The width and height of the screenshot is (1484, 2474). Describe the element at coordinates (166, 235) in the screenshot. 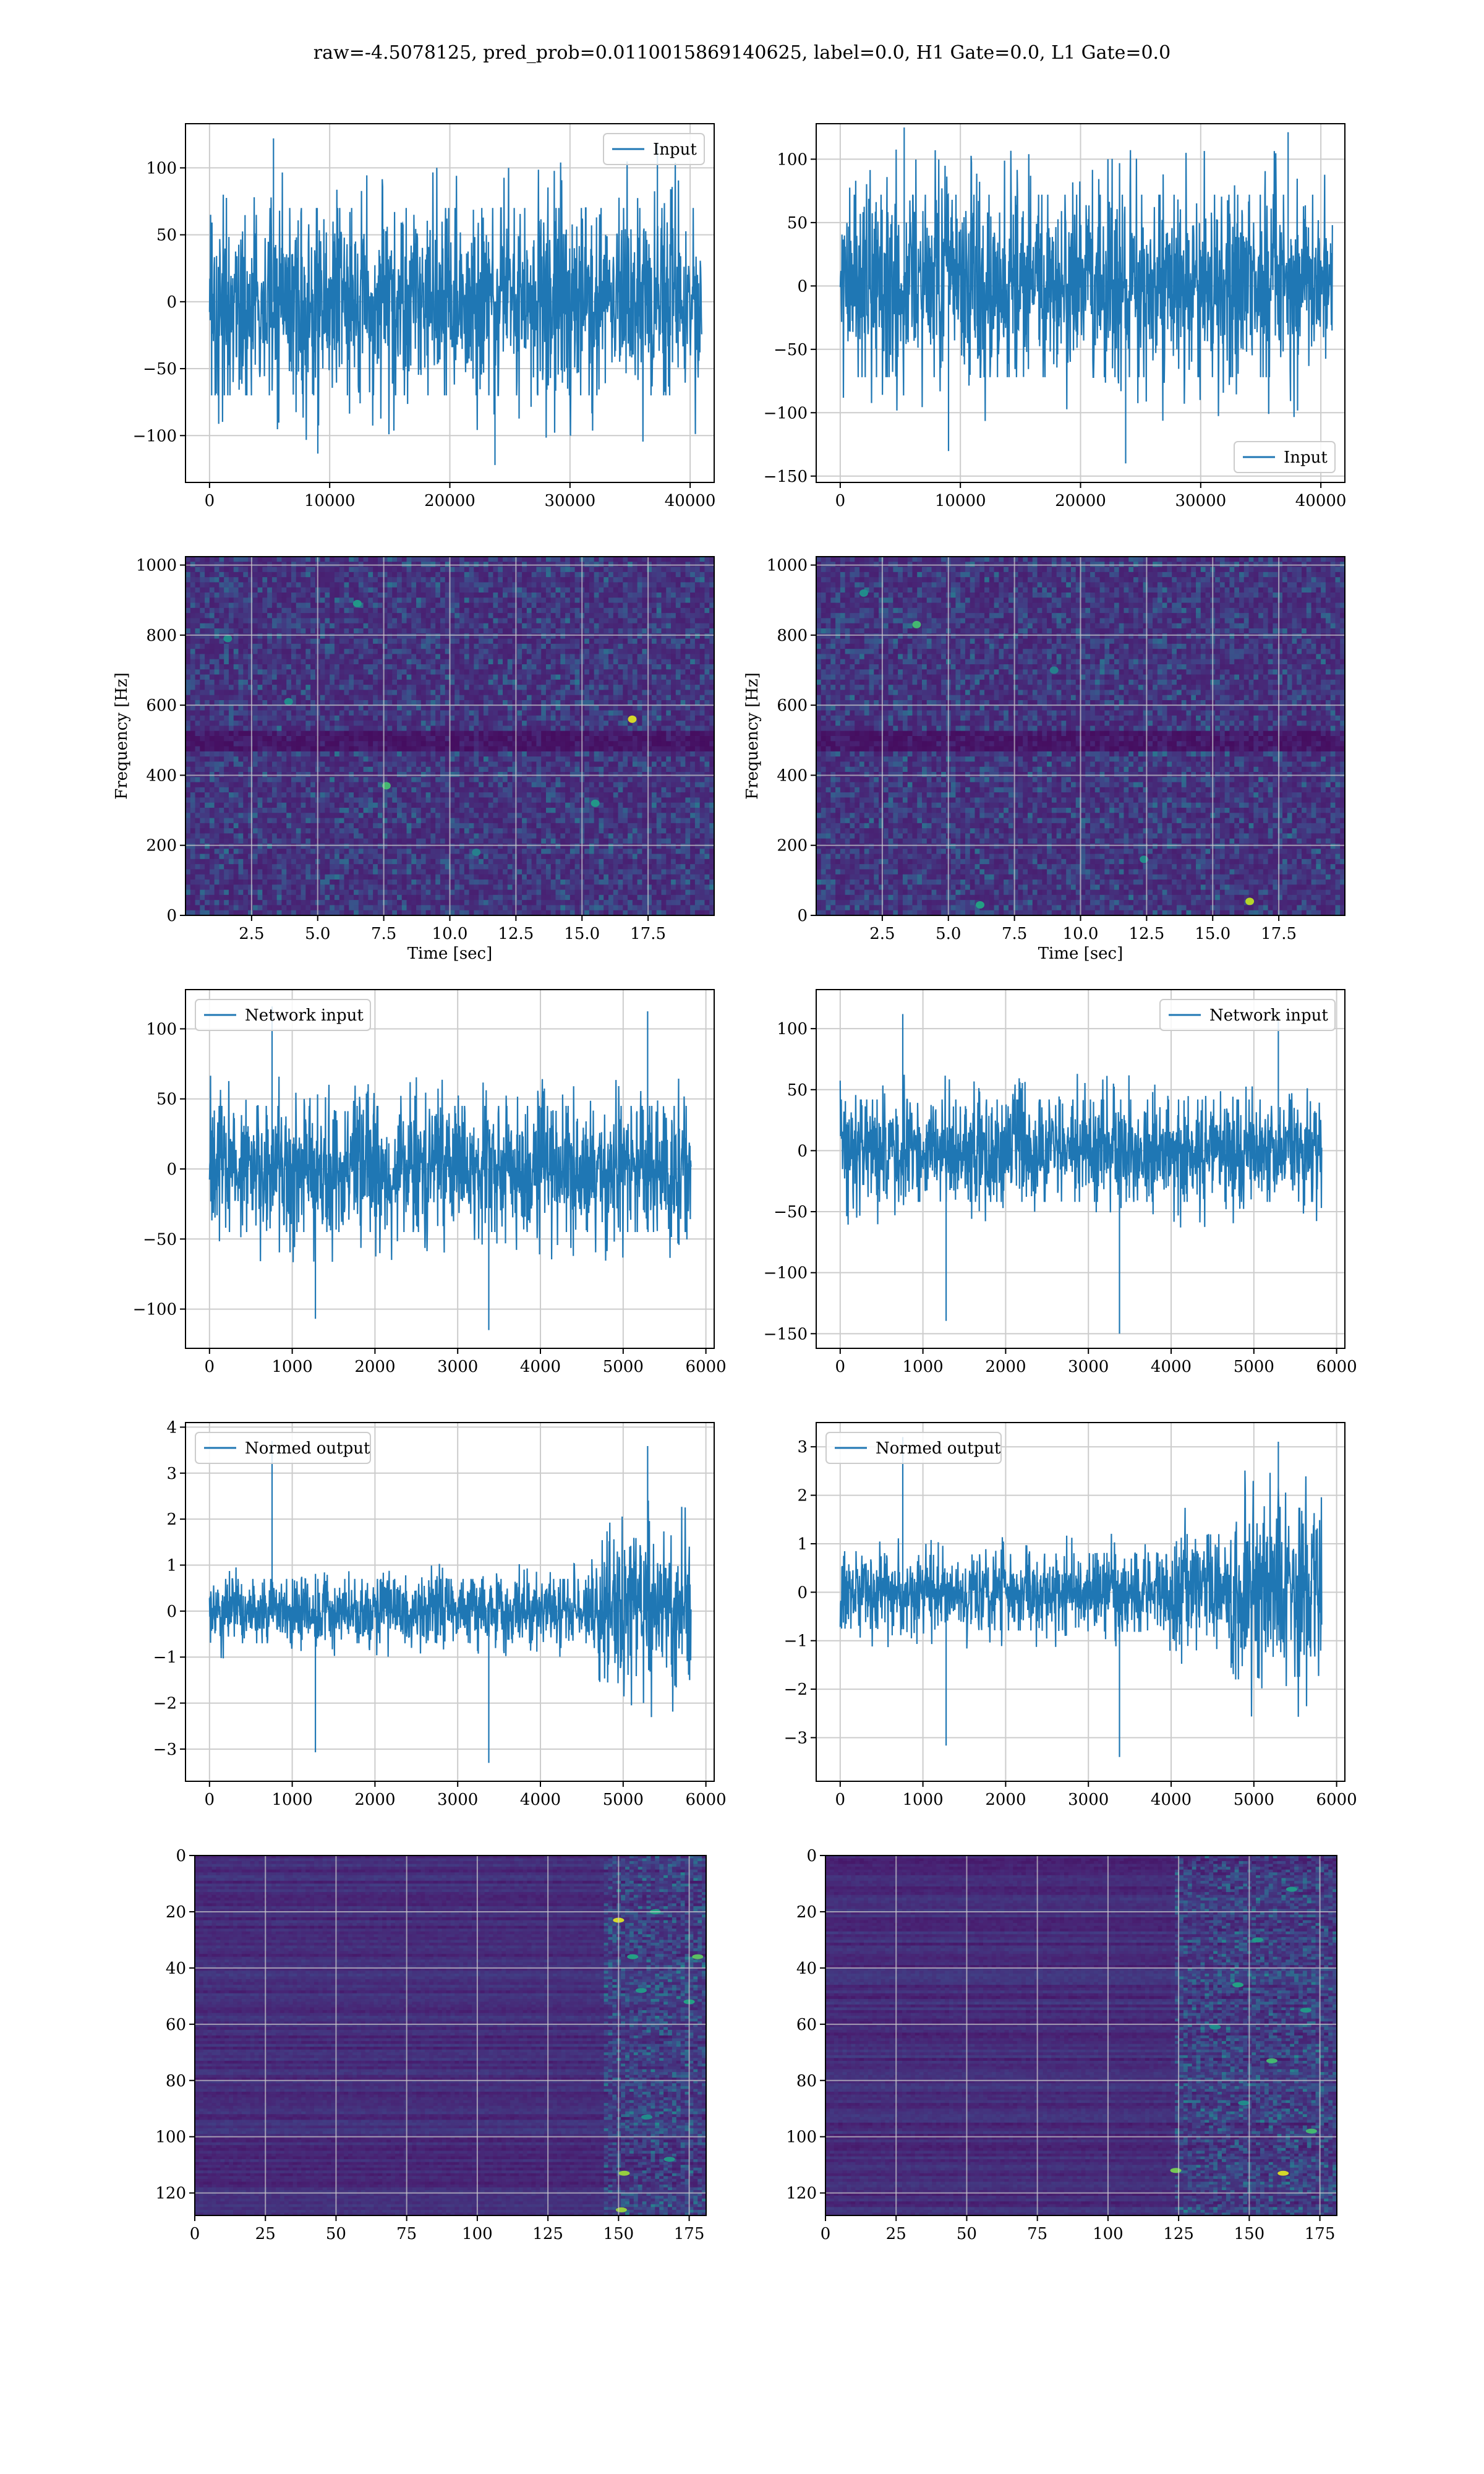

I see `y-tick-label: 50` at that location.